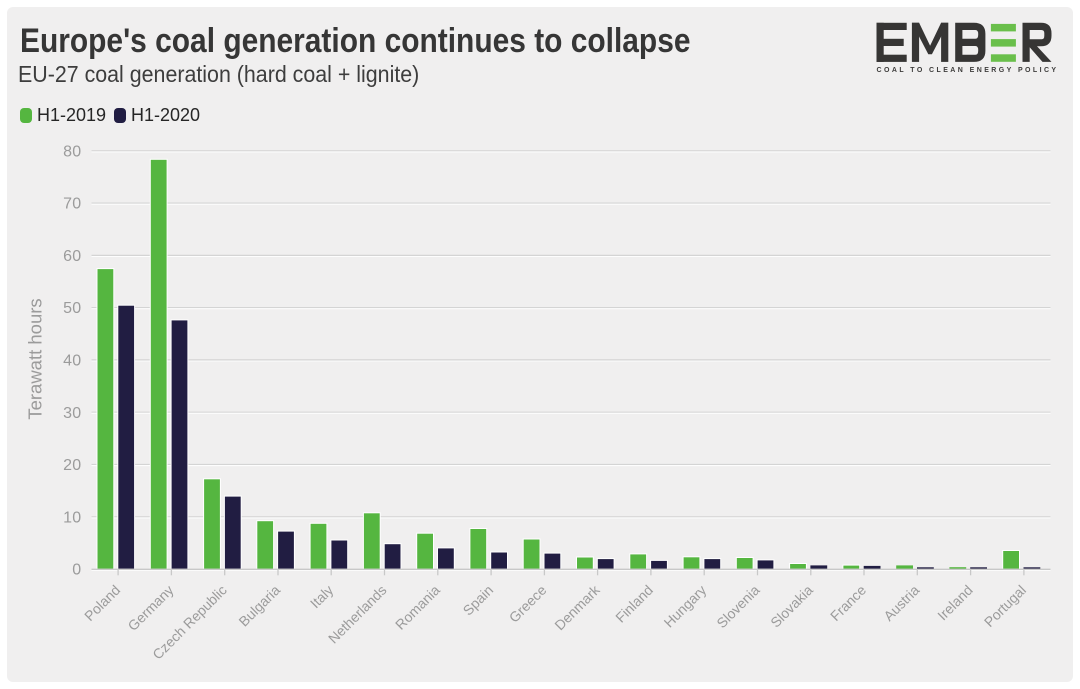 Image resolution: width=1080 pixels, height=689 pixels. I want to click on svg-text: Greece, so click(528, 604).